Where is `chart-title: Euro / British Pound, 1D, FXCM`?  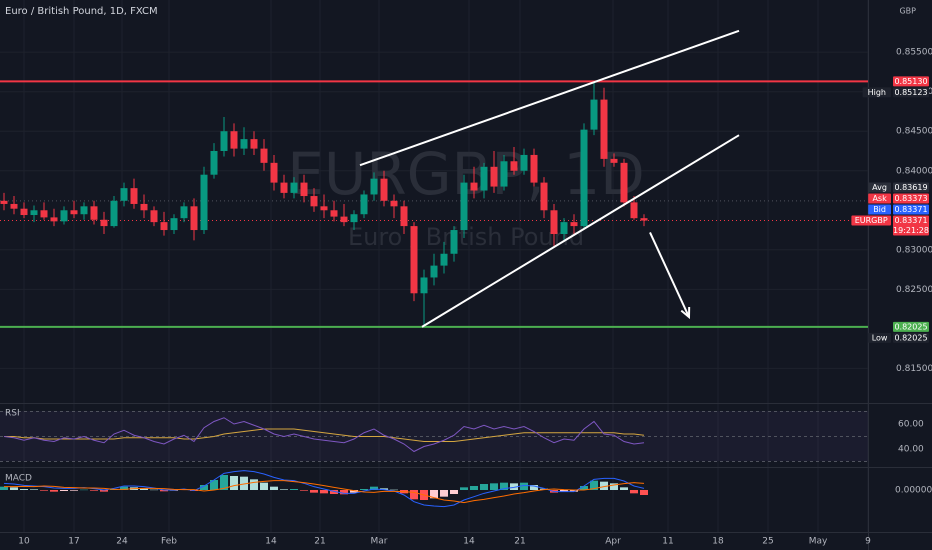
chart-title: Euro / British Pound, 1D, FXCM is located at coordinates (81, 11).